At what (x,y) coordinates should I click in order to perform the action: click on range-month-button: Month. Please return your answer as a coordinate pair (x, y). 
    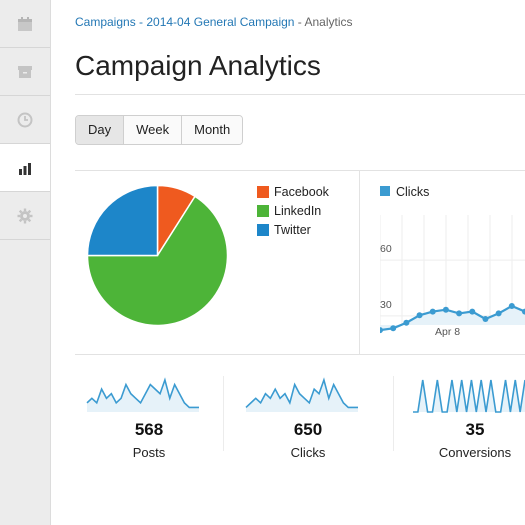
    Looking at the image, I should click on (212, 130).